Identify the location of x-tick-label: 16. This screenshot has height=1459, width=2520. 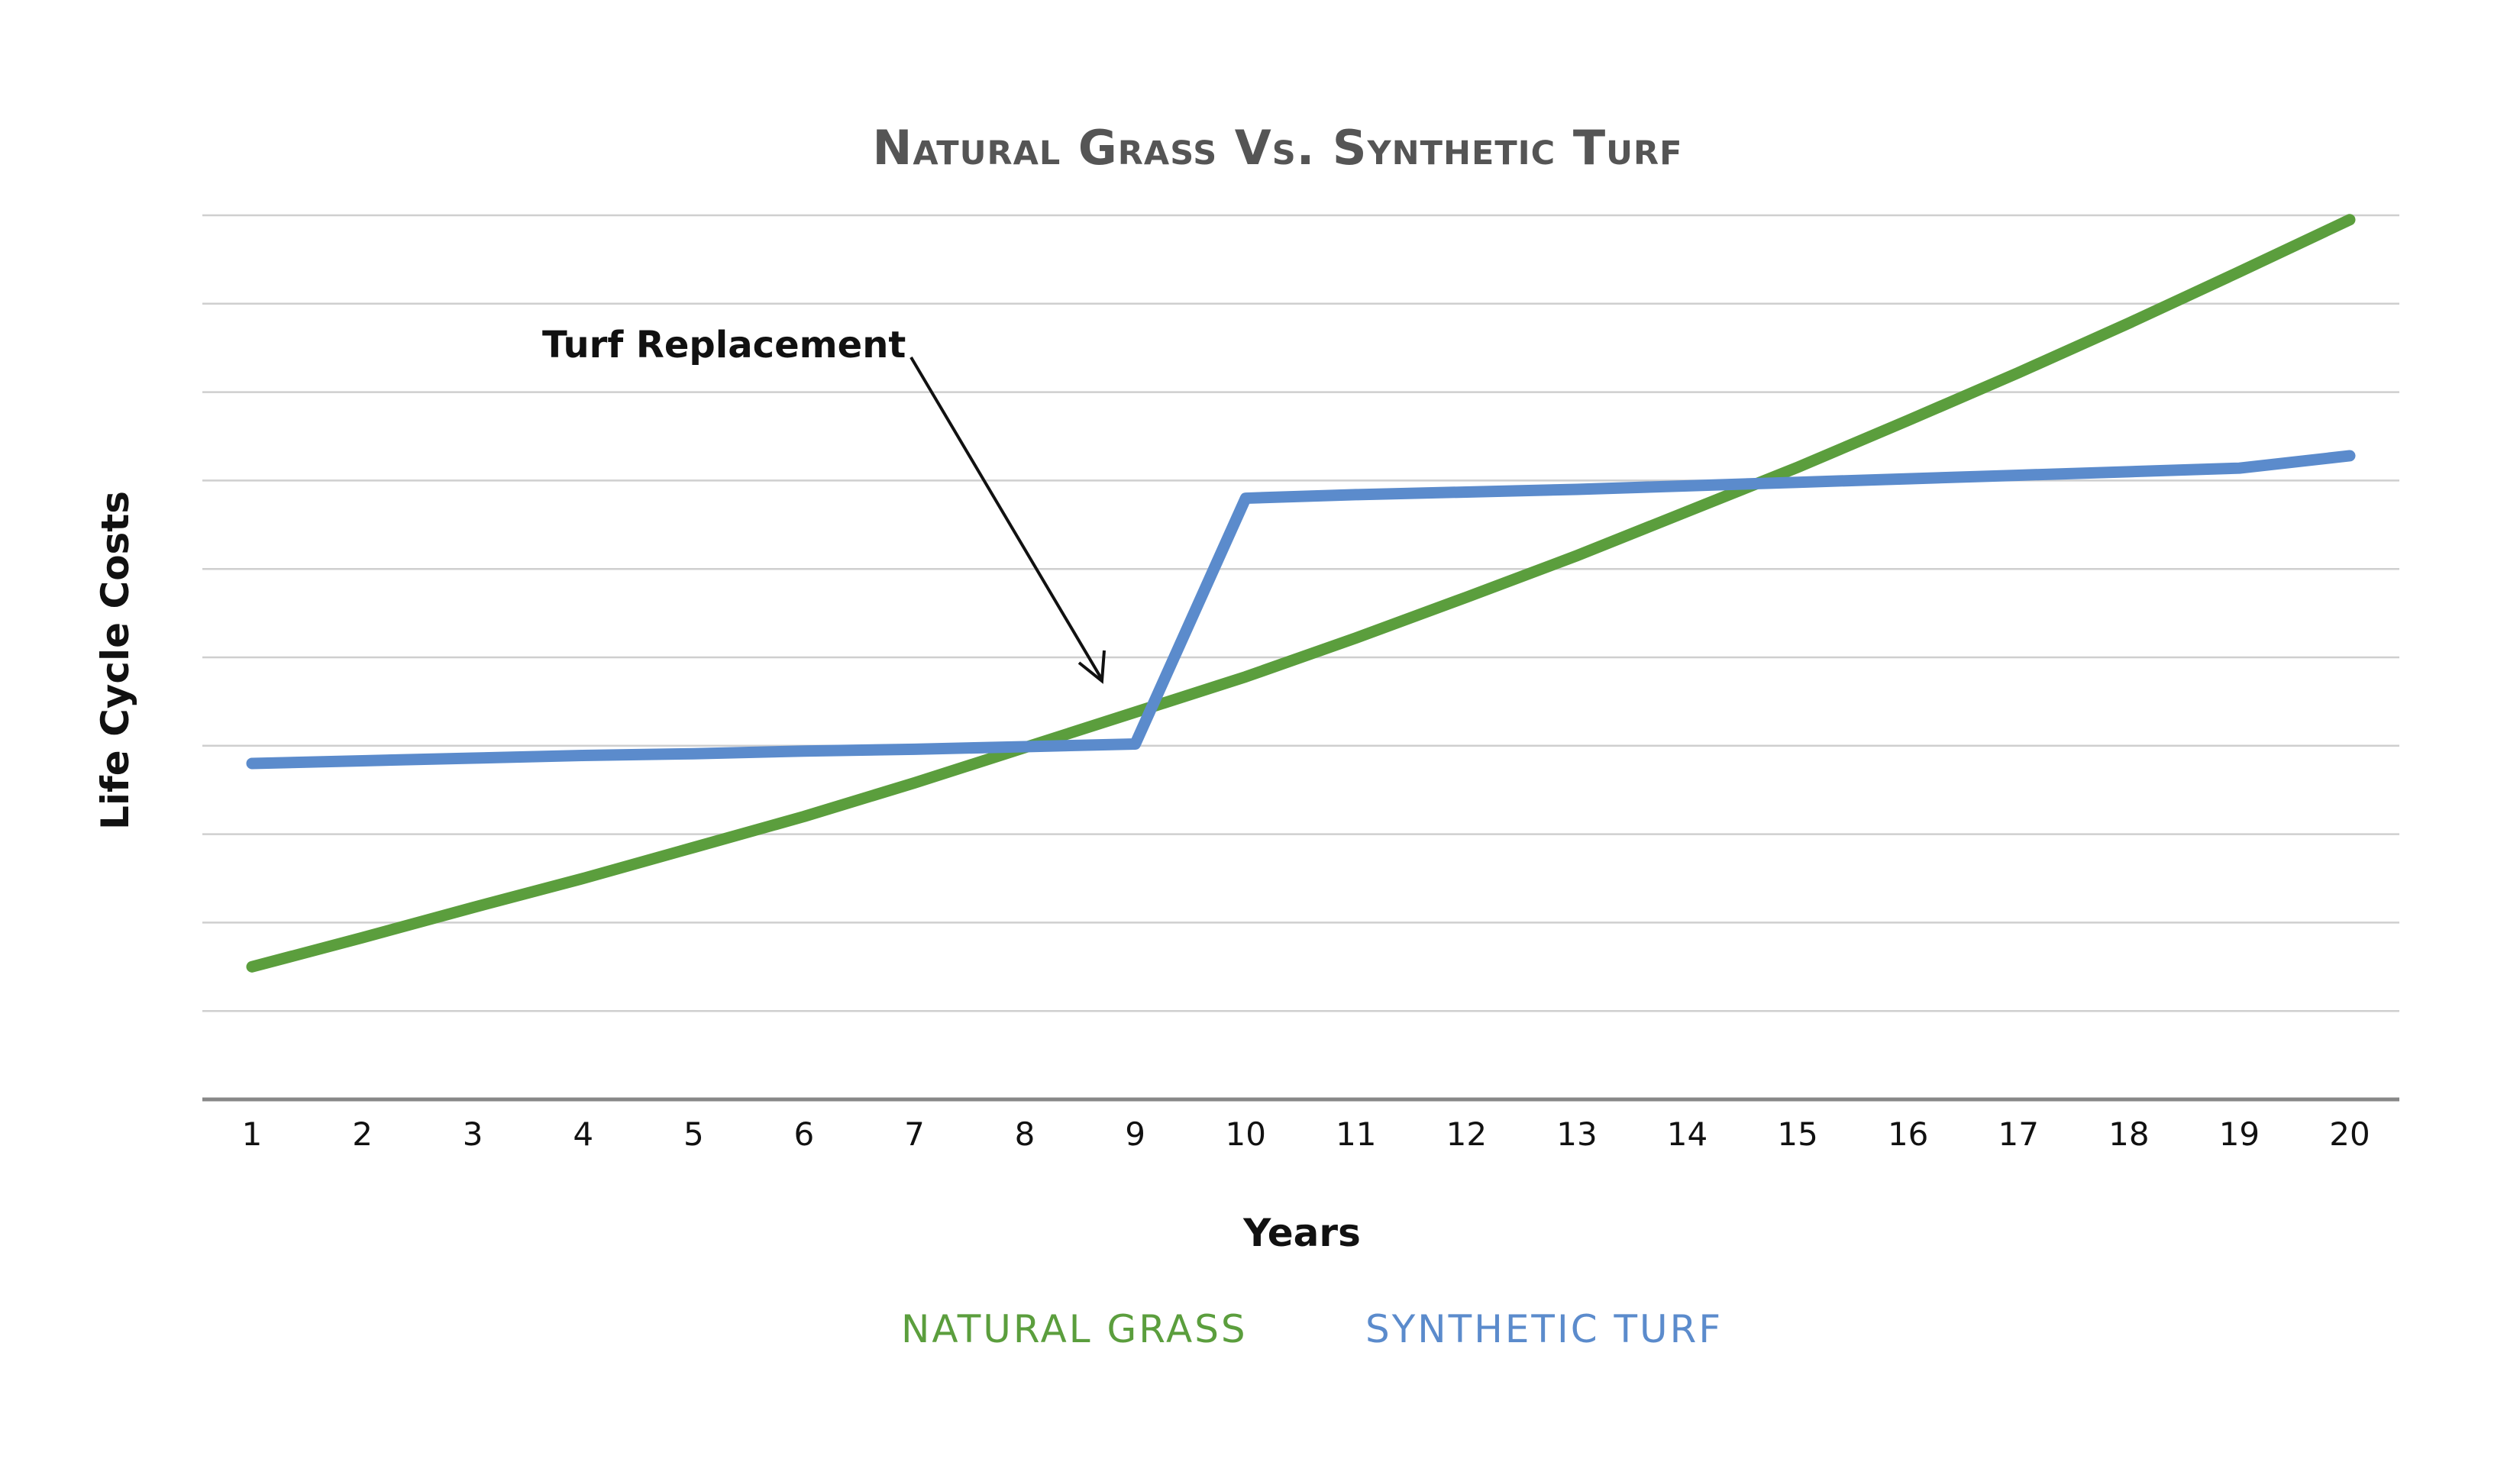
(1908, 1134).